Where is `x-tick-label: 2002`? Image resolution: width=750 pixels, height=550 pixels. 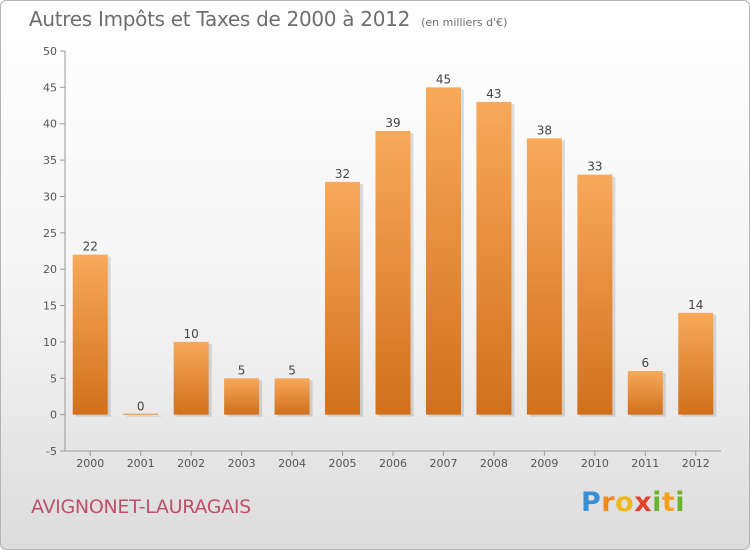
x-tick-label: 2002 is located at coordinates (191, 463).